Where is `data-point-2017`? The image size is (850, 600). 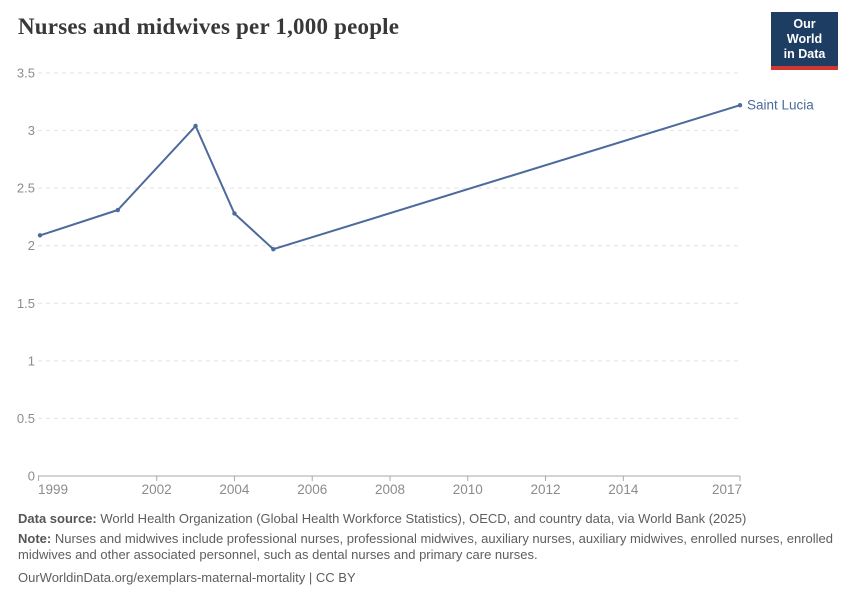 data-point-2017 is located at coordinates (740, 105).